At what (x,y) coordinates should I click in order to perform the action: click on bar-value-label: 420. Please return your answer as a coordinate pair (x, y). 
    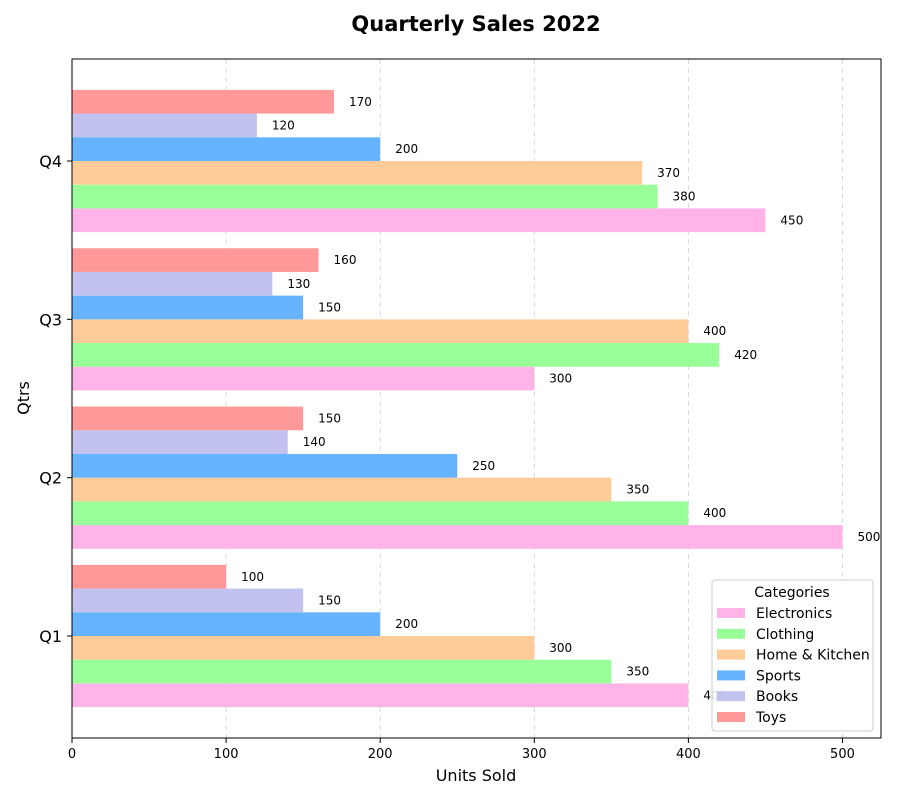
    Looking at the image, I should click on (745, 355).